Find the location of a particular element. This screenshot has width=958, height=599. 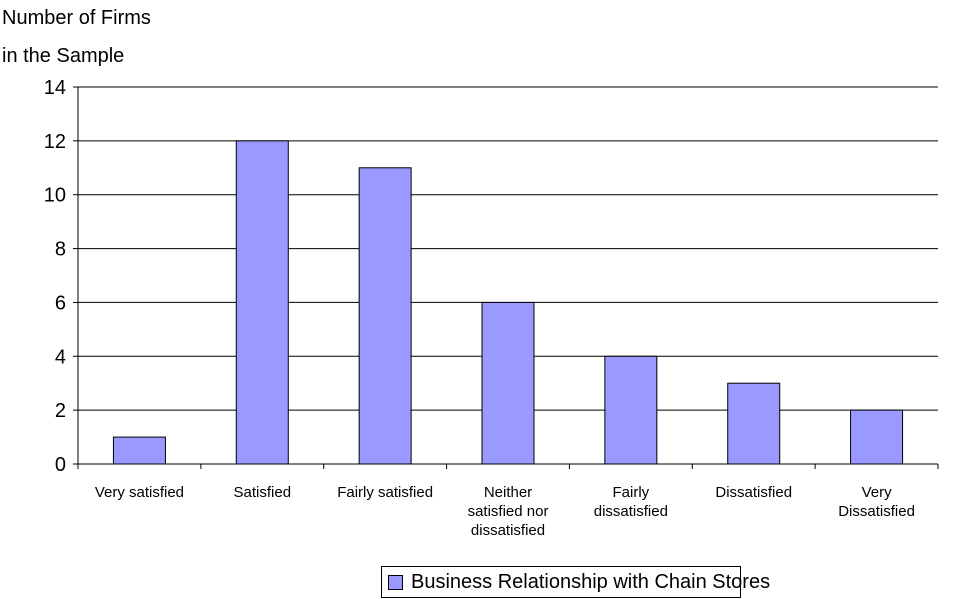

y-tick-label-7: 14 is located at coordinates (55, 88).